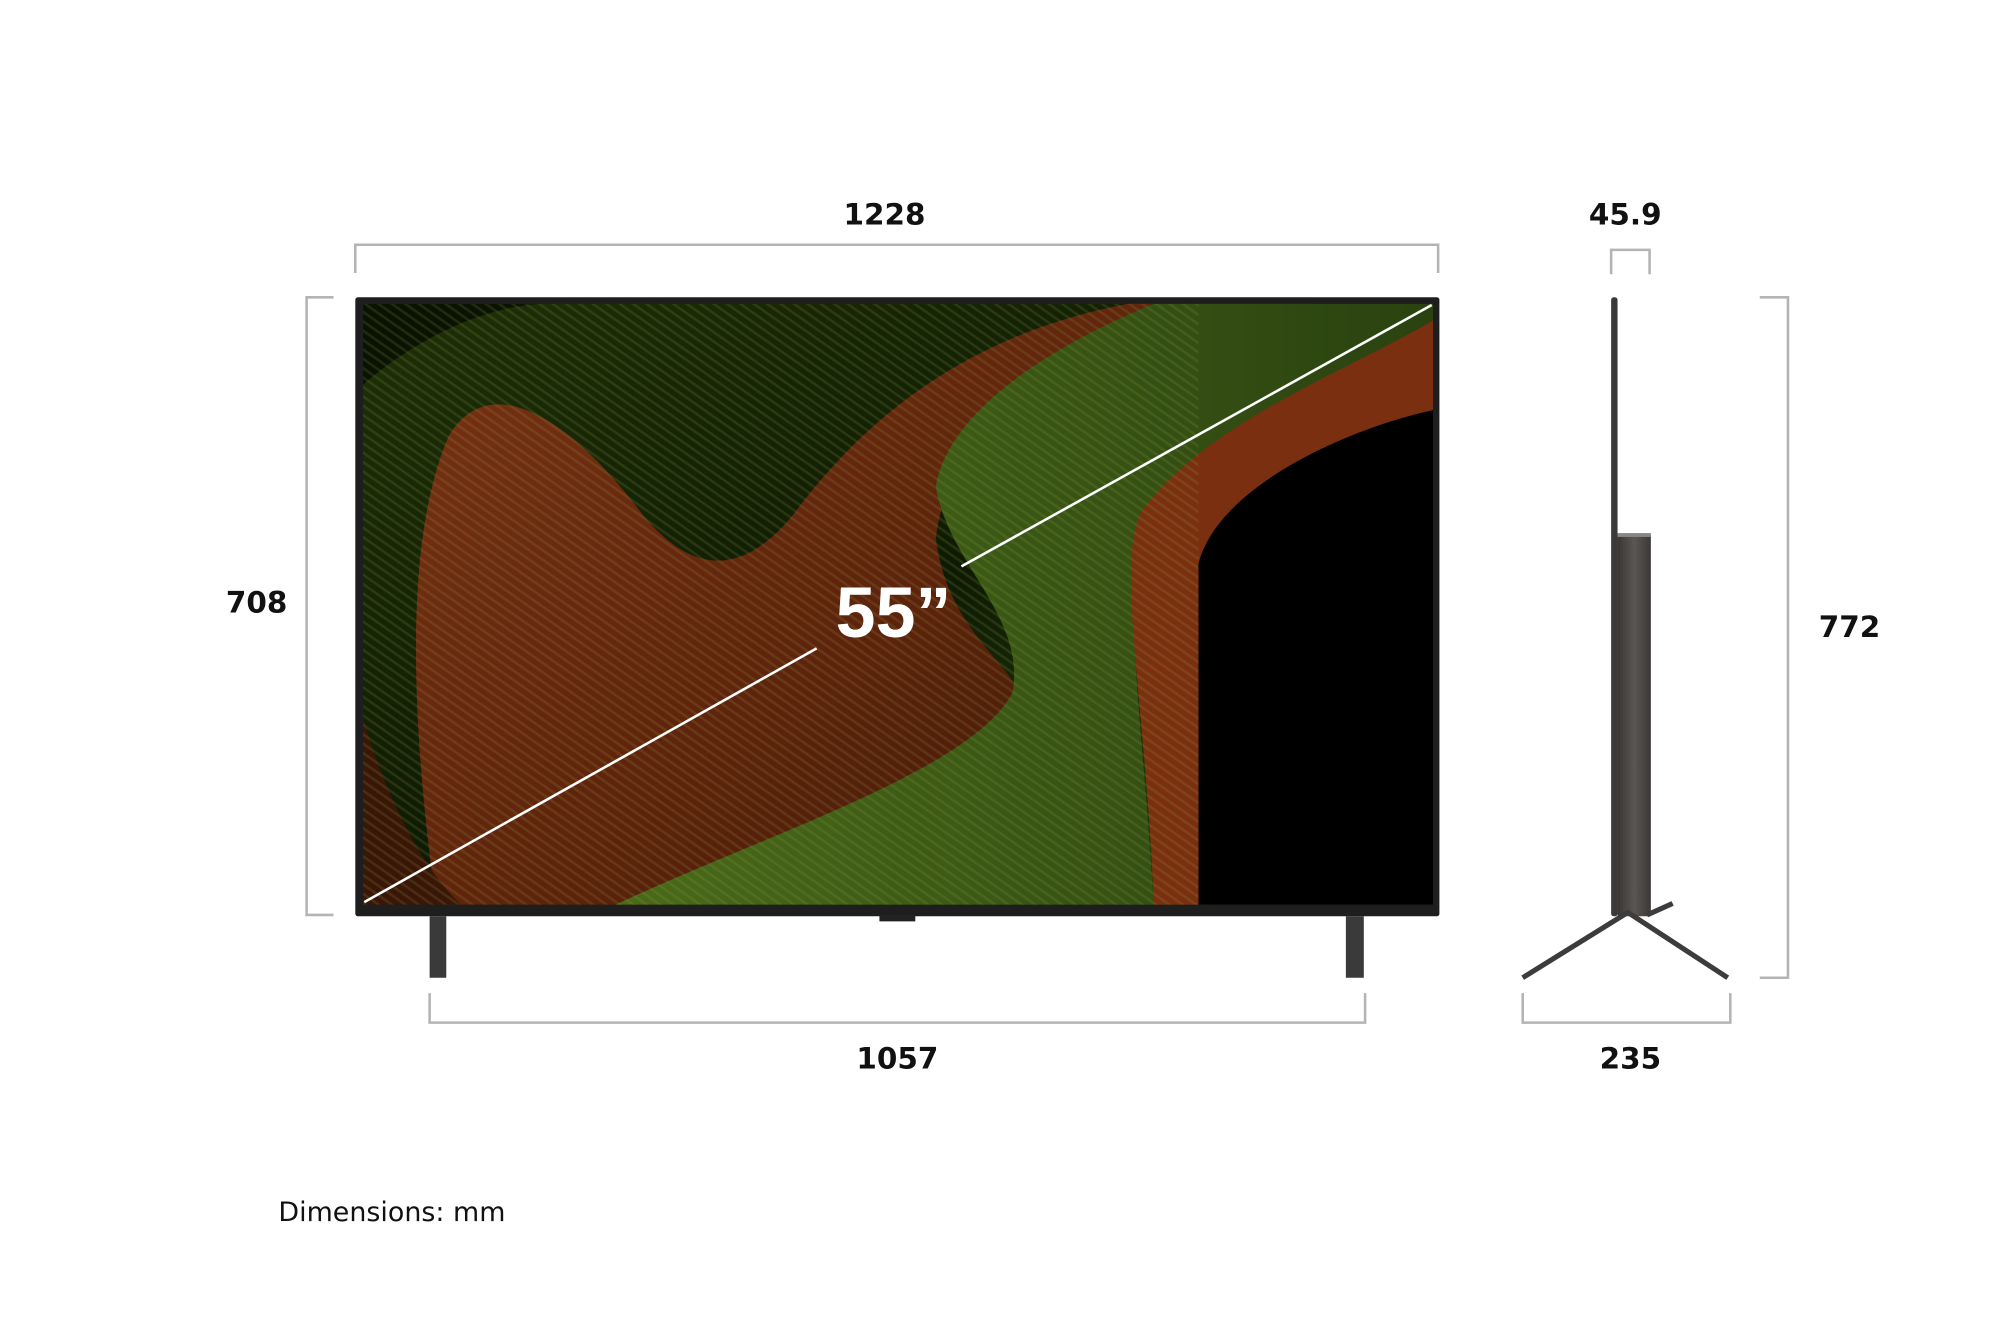 The width and height of the screenshot is (2010, 1334). I want to click on ir-sensor, so click(897, 918).